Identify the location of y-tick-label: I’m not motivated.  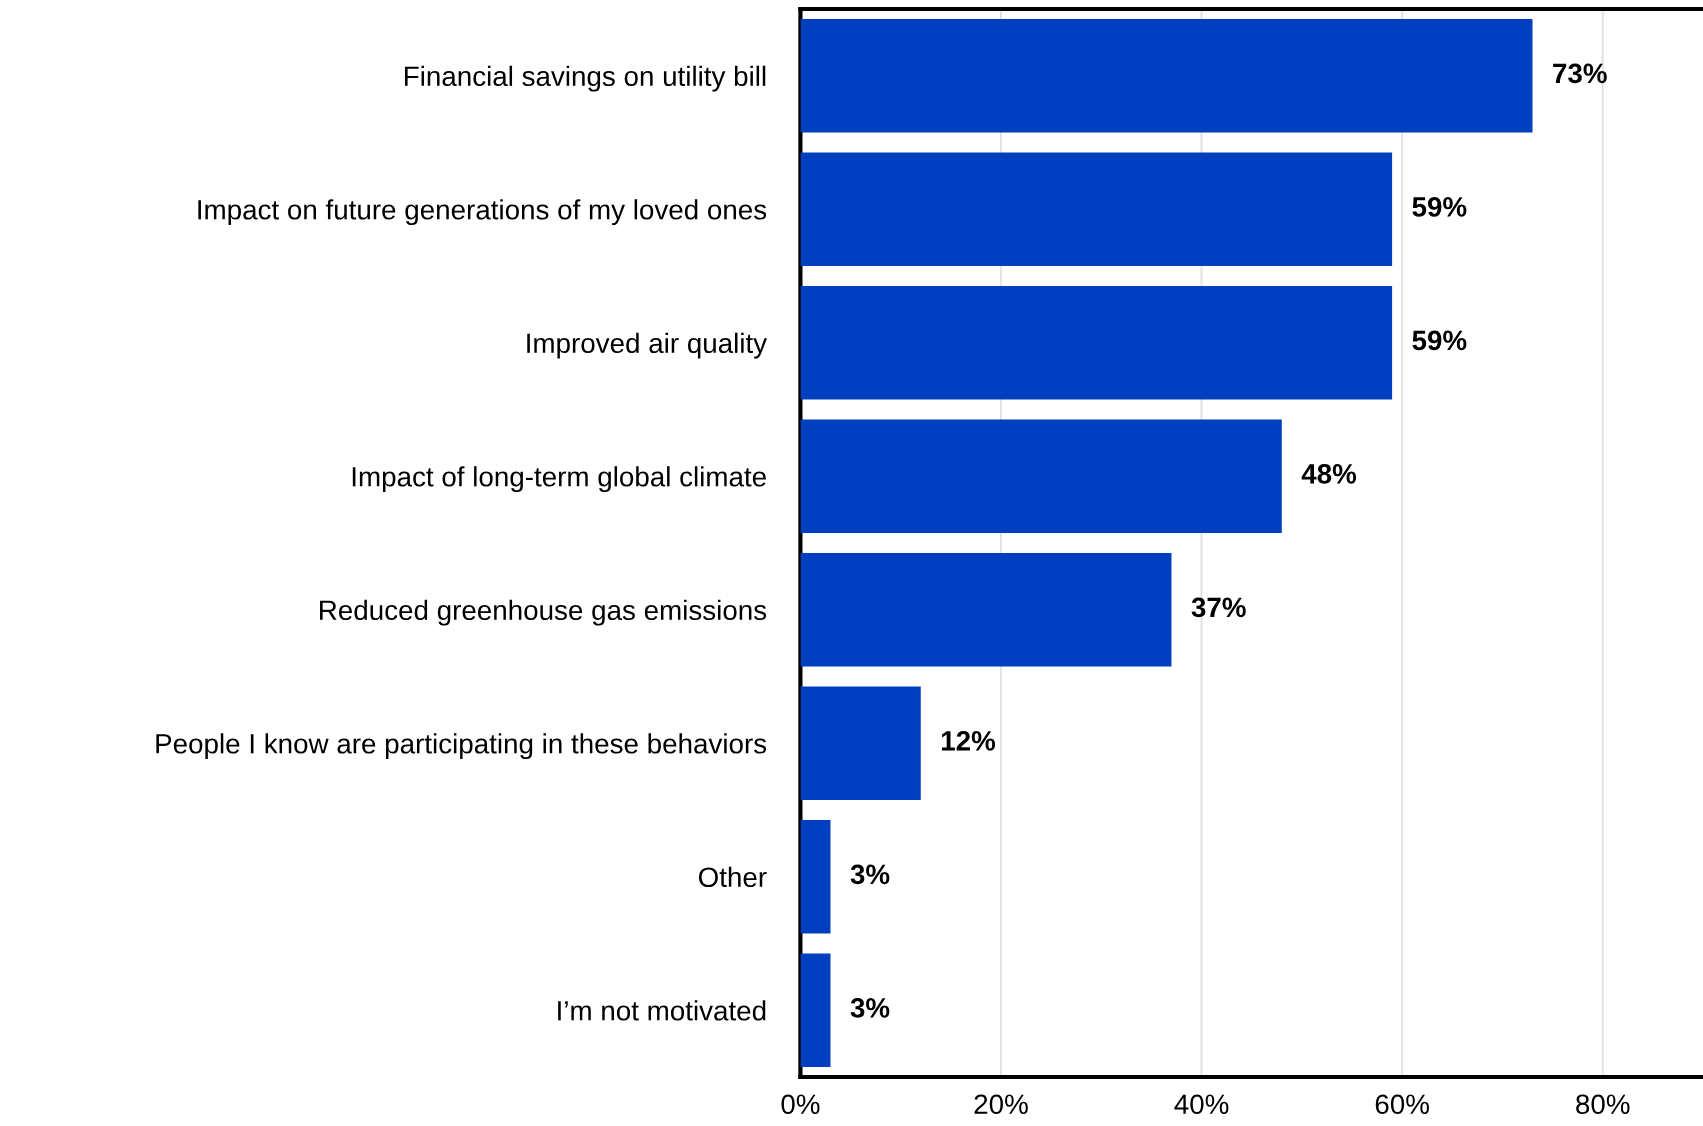
(662, 1010).